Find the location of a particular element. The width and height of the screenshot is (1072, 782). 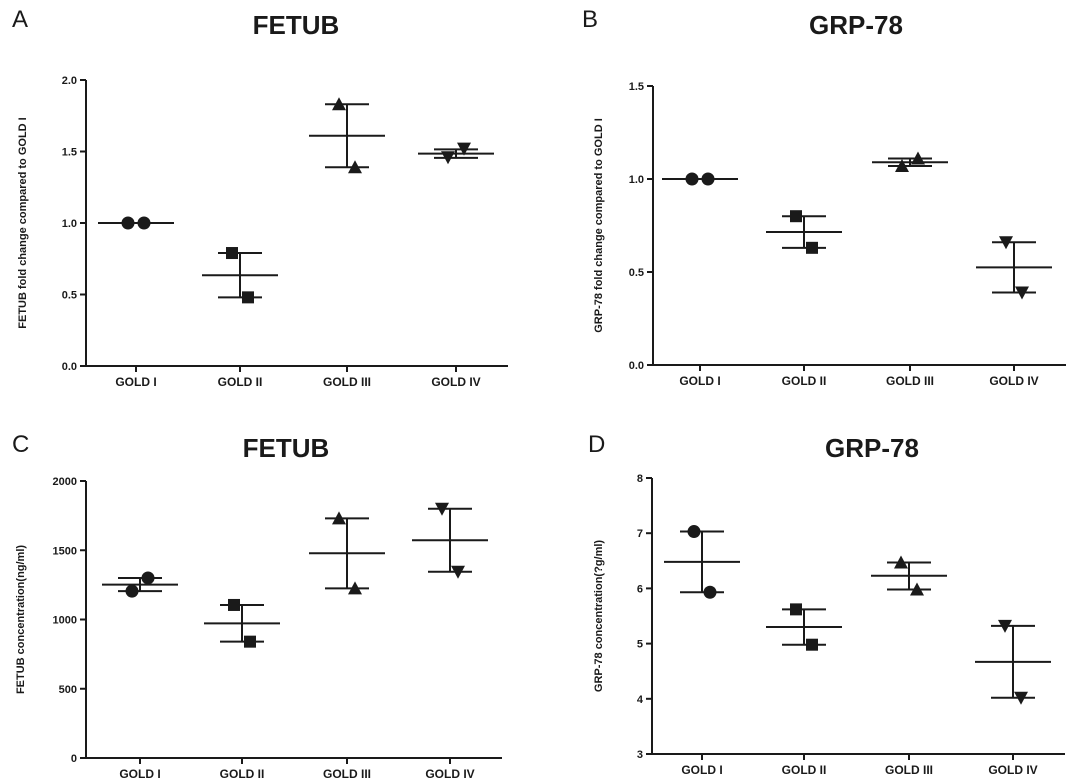

y-tick-label: 8 is located at coordinates (640, 479).